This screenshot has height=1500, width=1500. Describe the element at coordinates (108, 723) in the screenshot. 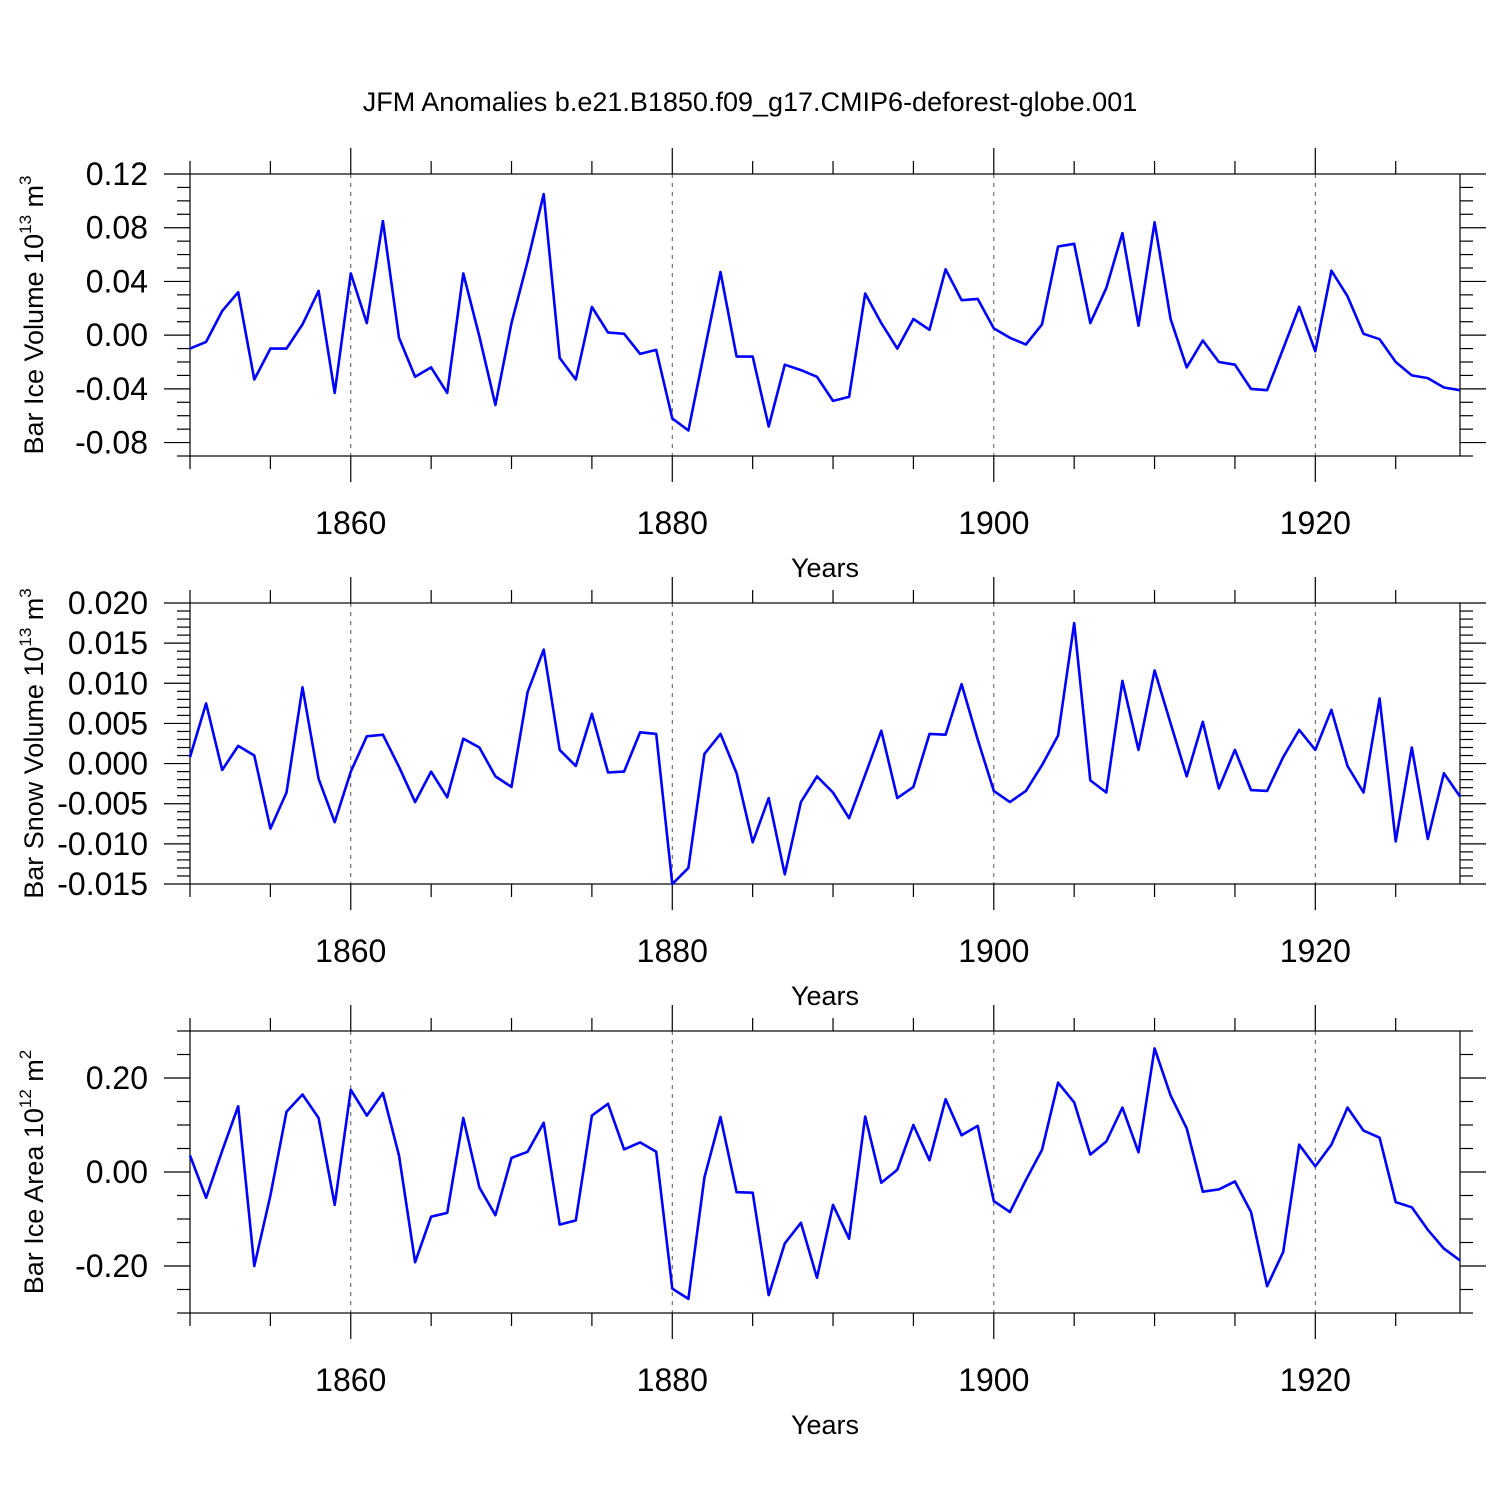

I see `y-tick-label-0.005: 0.005` at that location.